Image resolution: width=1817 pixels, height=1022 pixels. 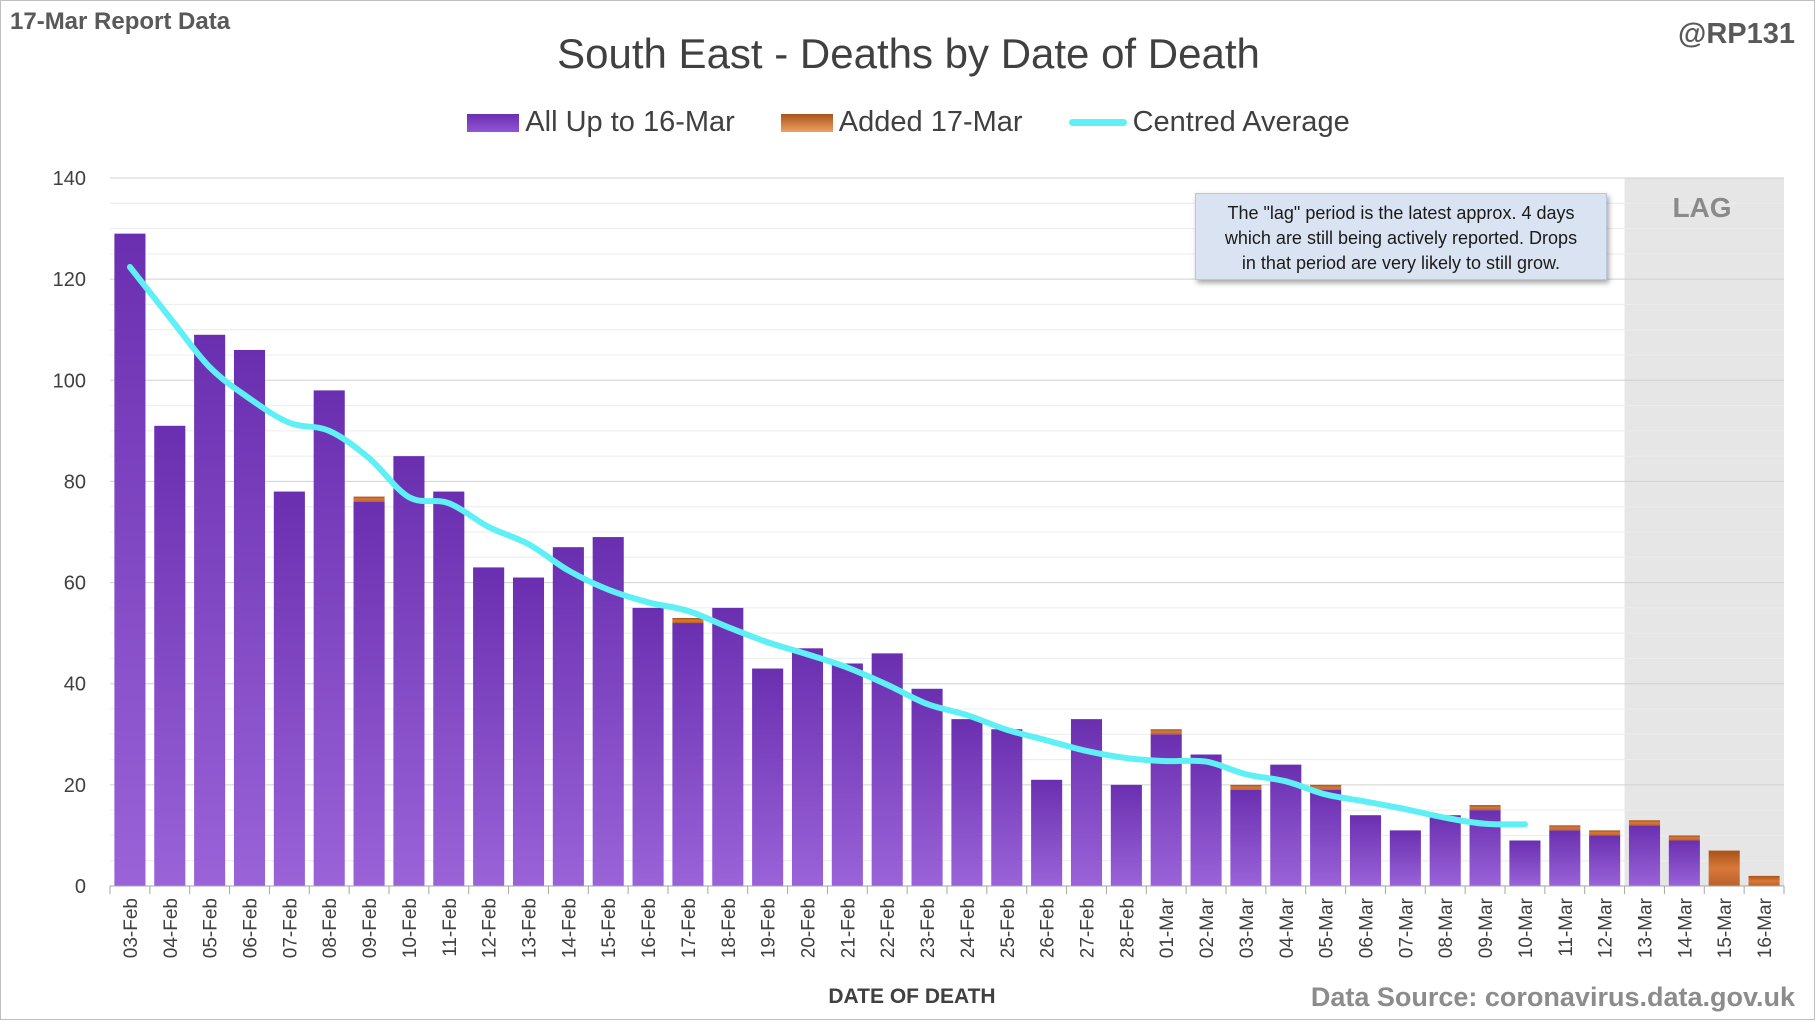 I want to click on legend-label-added: Added 17-Mar, so click(x=930, y=122).